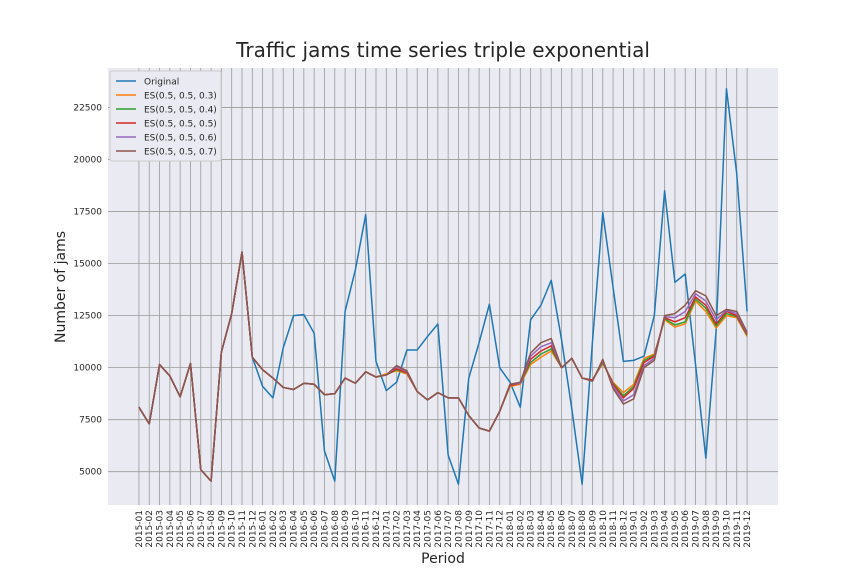  Describe the element at coordinates (748, 529) in the screenshot. I see `x-tick-label: 2019-12` at that location.